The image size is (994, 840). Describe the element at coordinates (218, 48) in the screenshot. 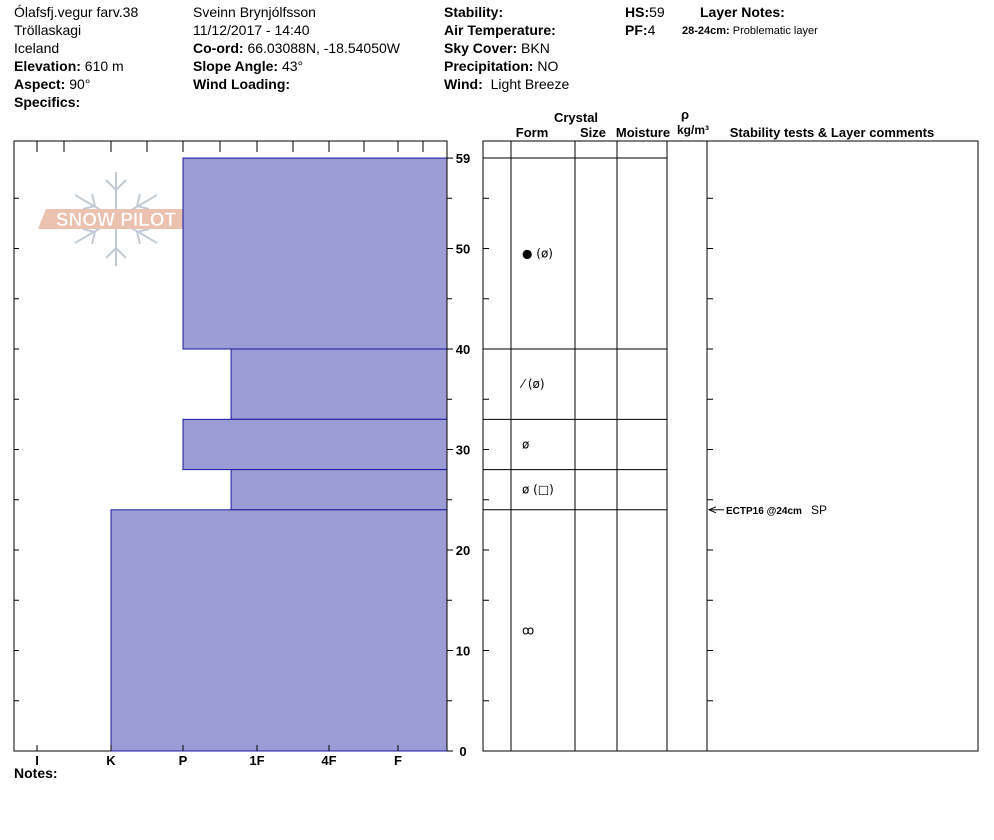

I see `coord-label: Co-ord:` at that location.